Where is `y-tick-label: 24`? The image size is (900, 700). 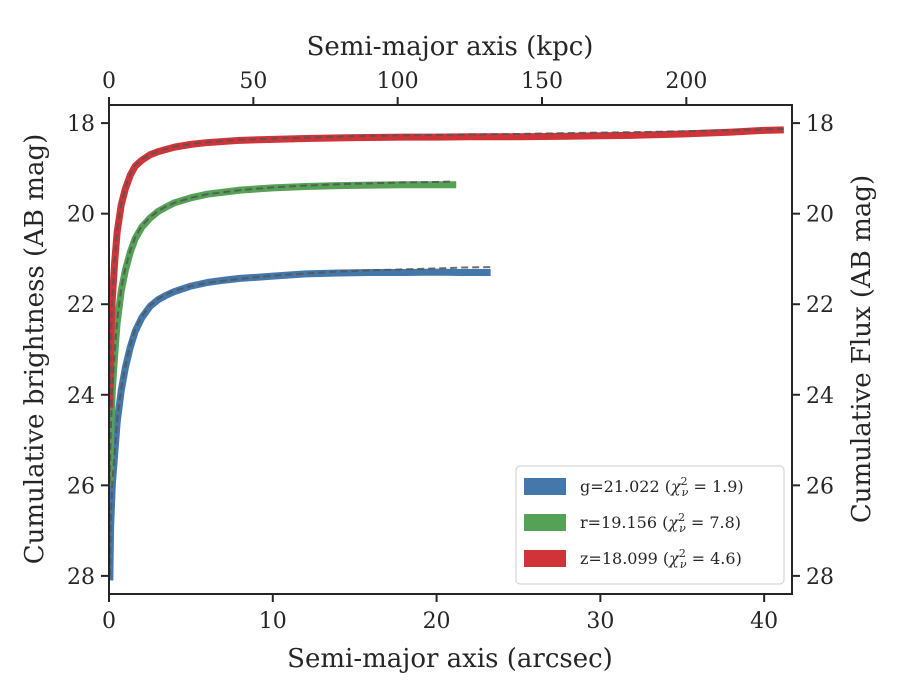 y-tick-label: 24 is located at coordinates (81, 396).